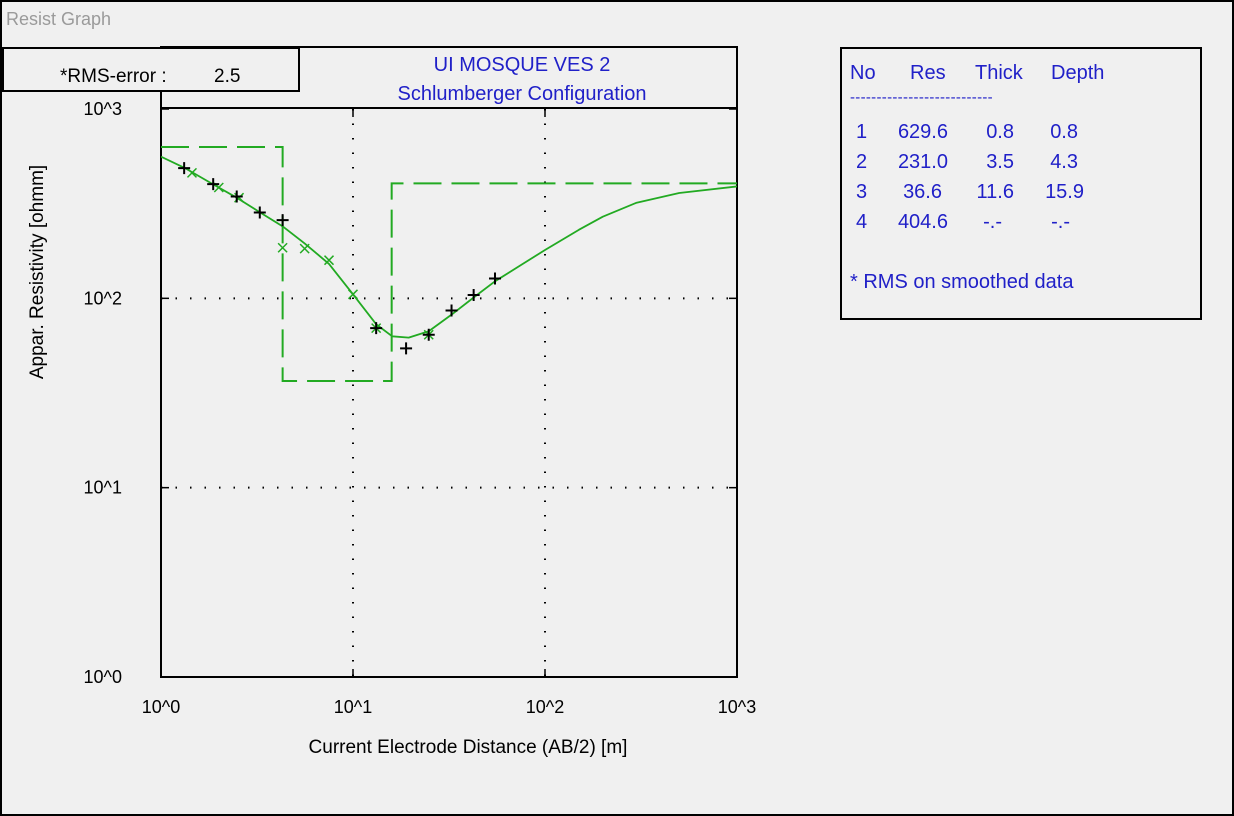  Describe the element at coordinates (999, 73) in the screenshot. I see `header-thick: Thick` at that location.